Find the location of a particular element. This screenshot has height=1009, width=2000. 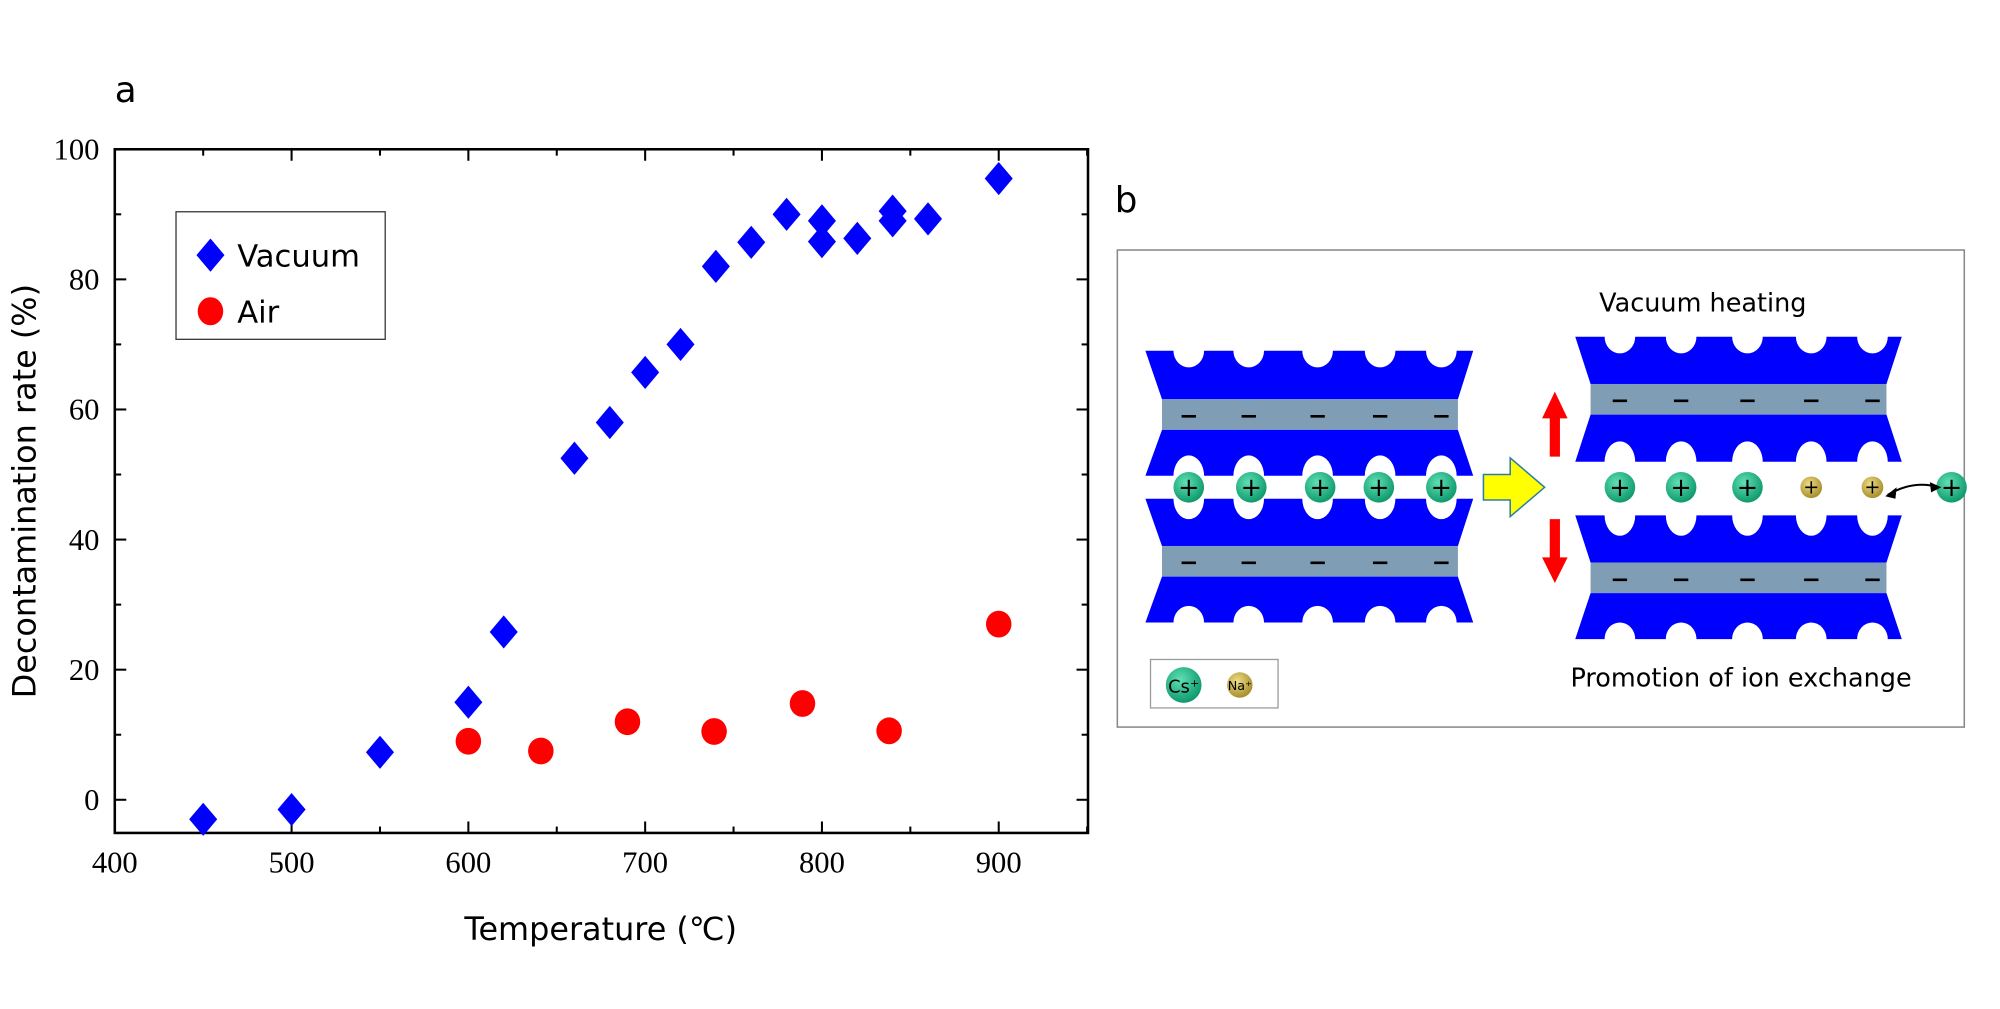

transition-arrow-icon is located at coordinates (1514, 487).